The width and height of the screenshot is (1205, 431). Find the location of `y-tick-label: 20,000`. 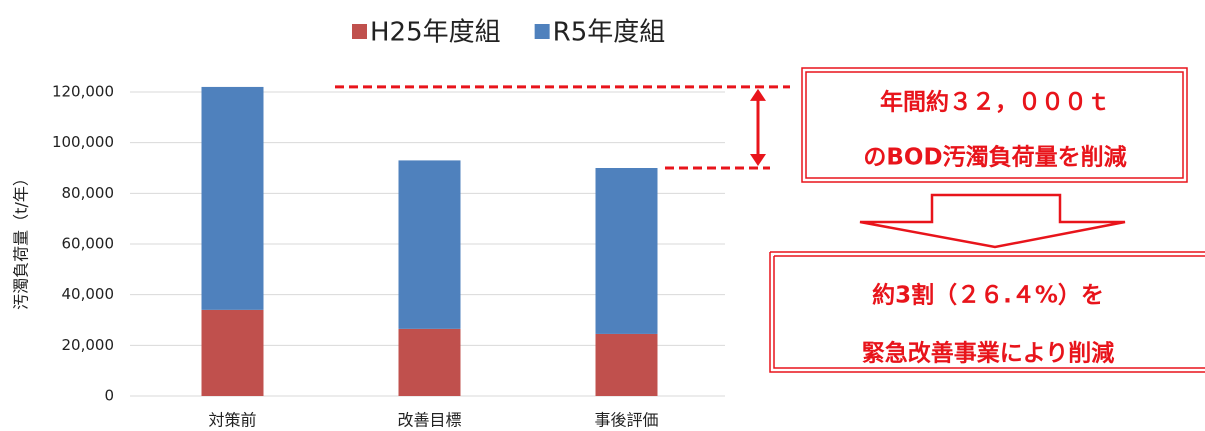

y-tick-label: 20,000 is located at coordinates (88, 345).